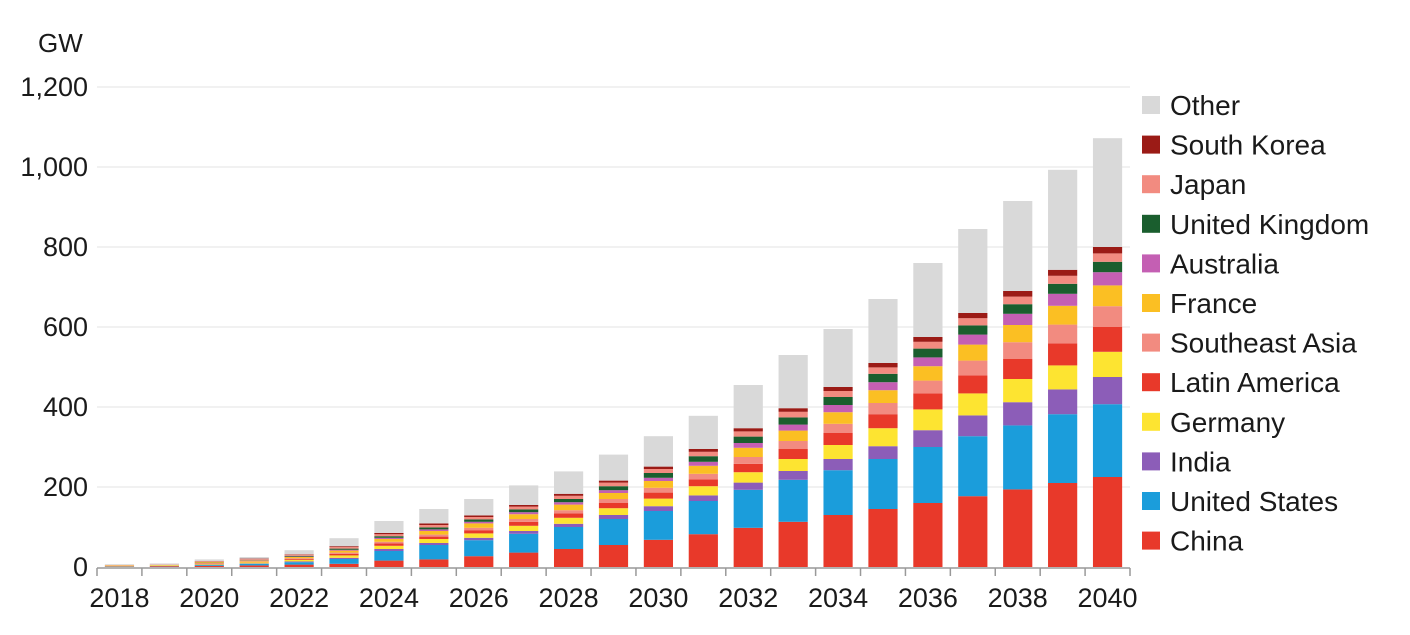  Describe the element at coordinates (1107, 391) in the screenshot. I see `bar-2040-india` at that location.